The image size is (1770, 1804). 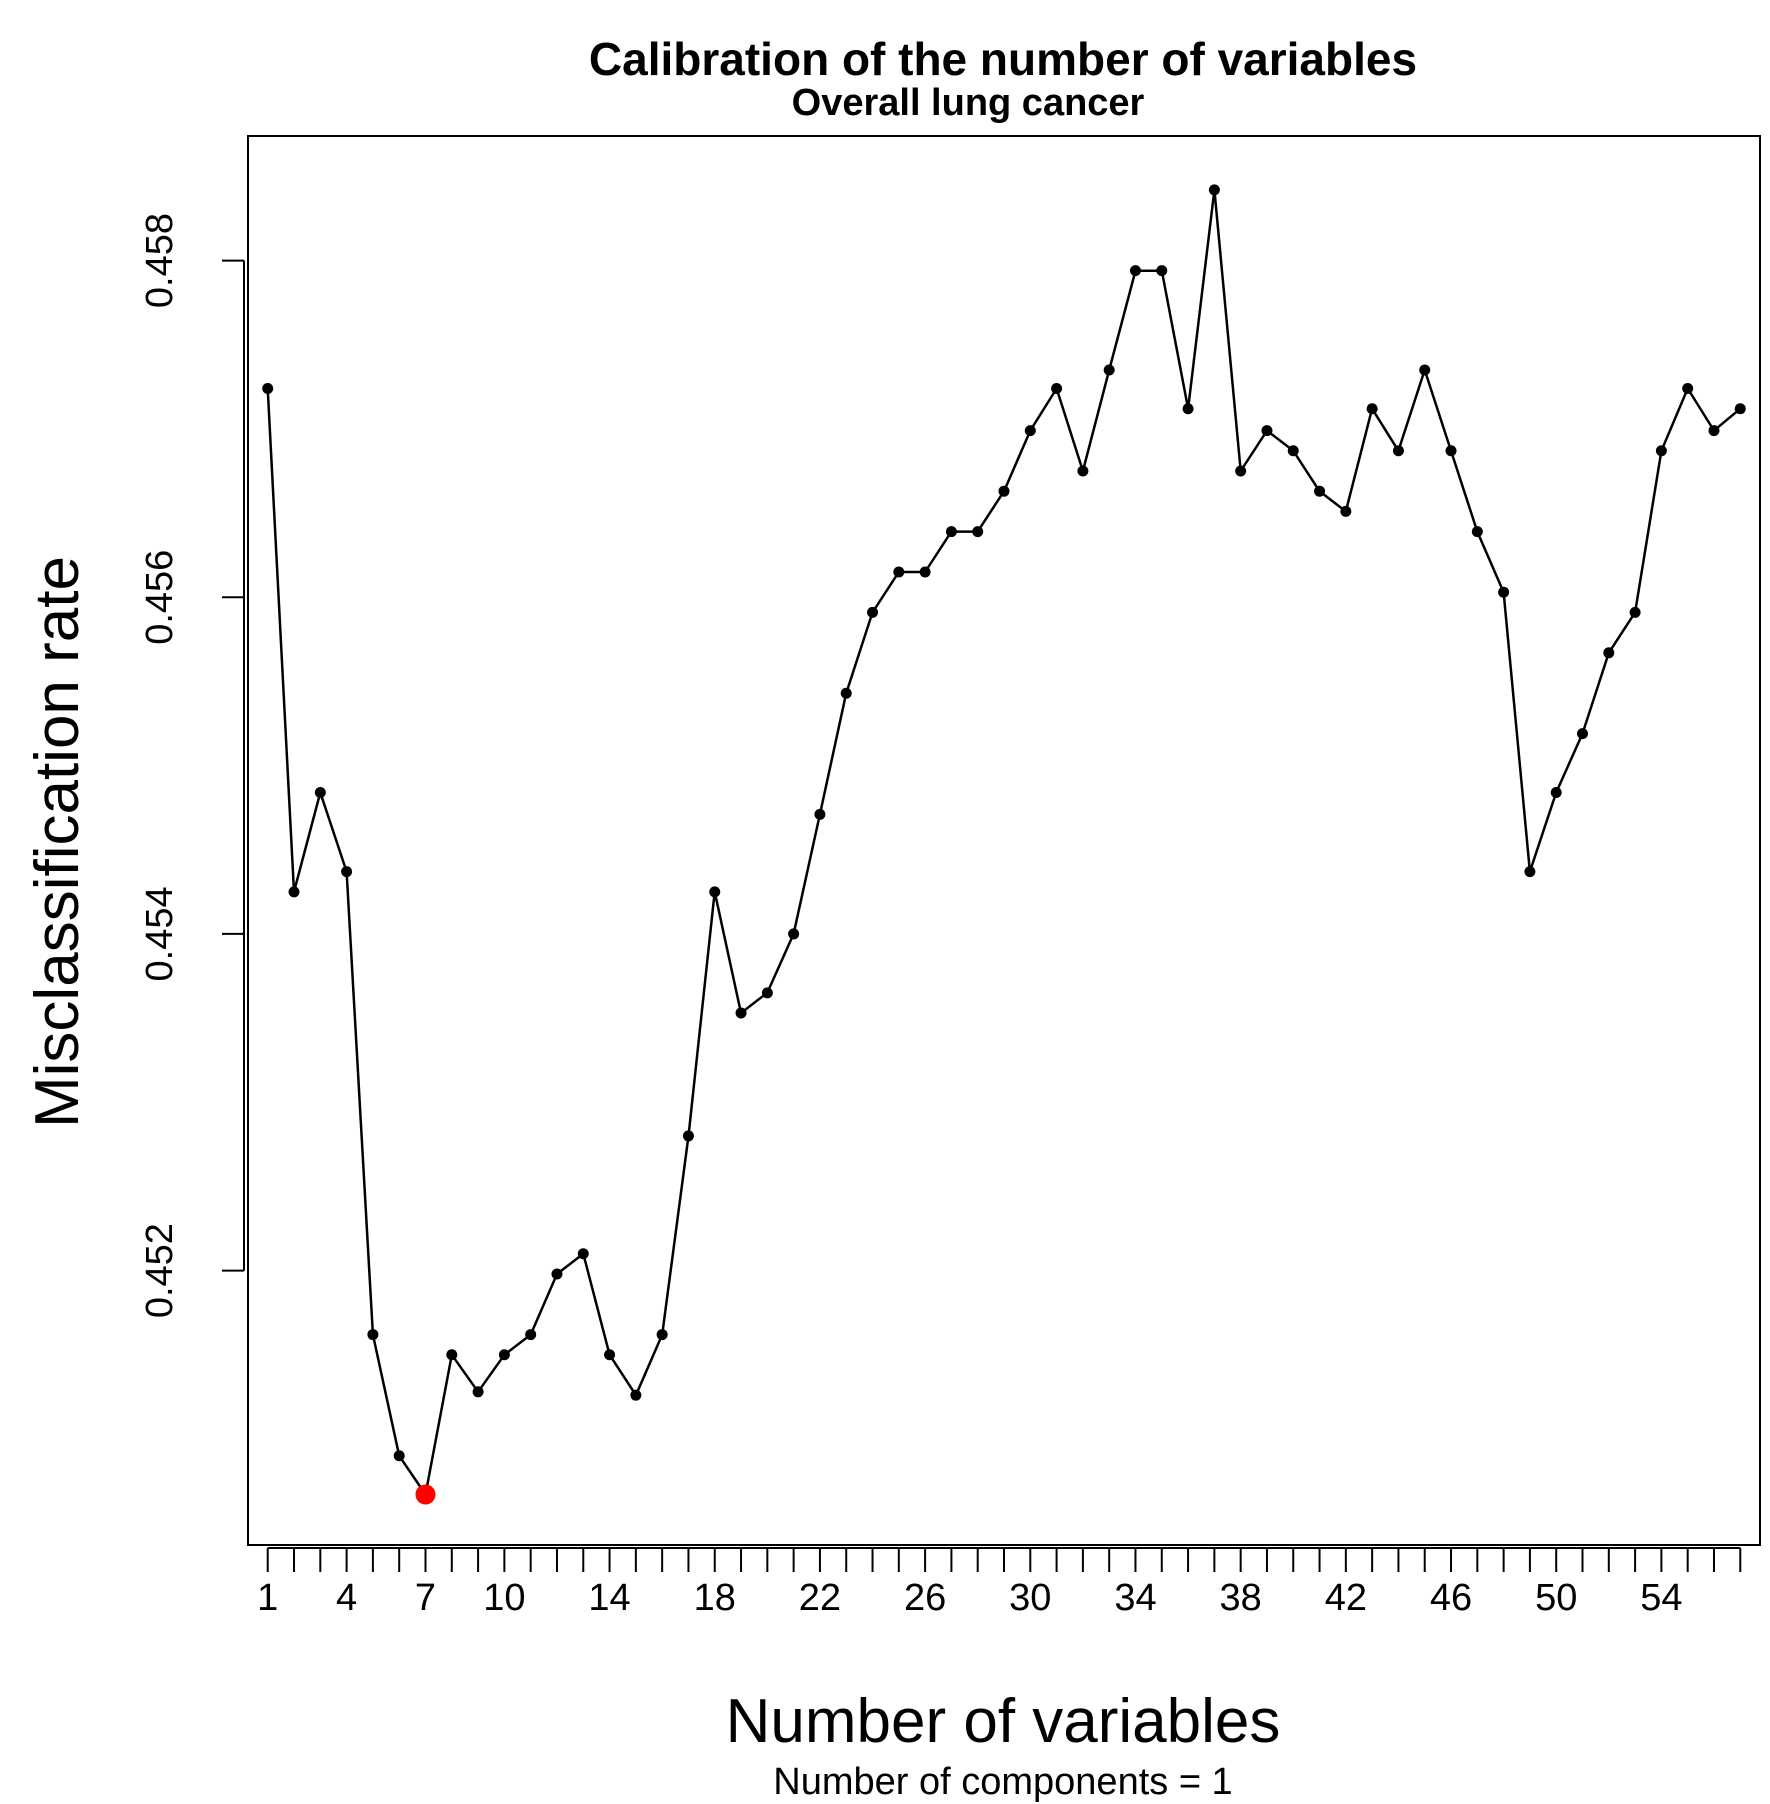 I want to click on x-tick-label: 18, so click(x=715, y=1598).